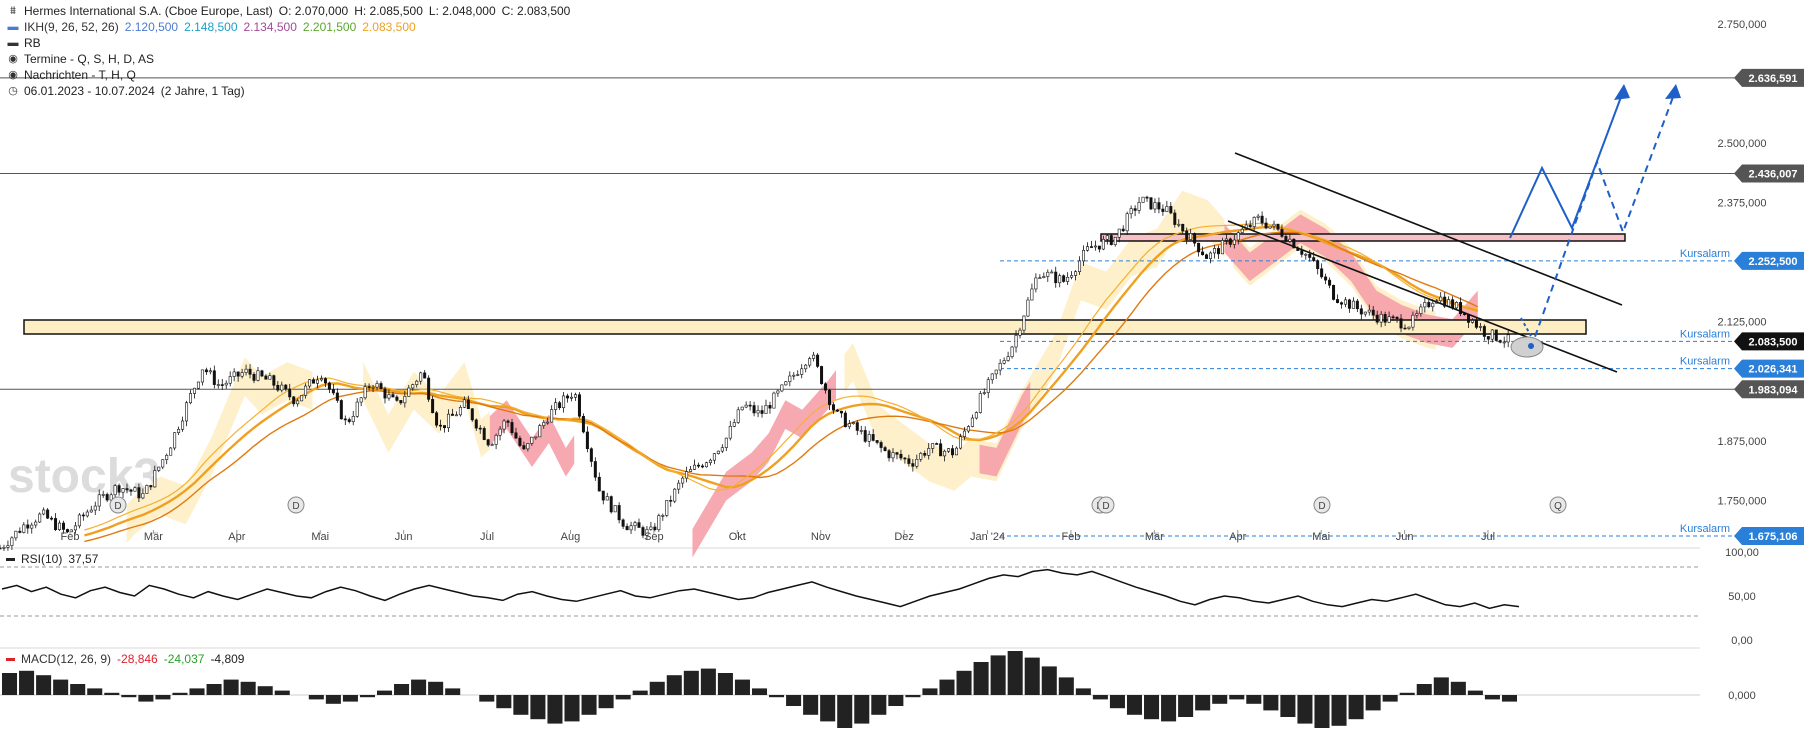  What do you see at coordinates (151, 27) in the screenshot?
I see `ikh-value-1: 2.120,500` at bounding box center [151, 27].